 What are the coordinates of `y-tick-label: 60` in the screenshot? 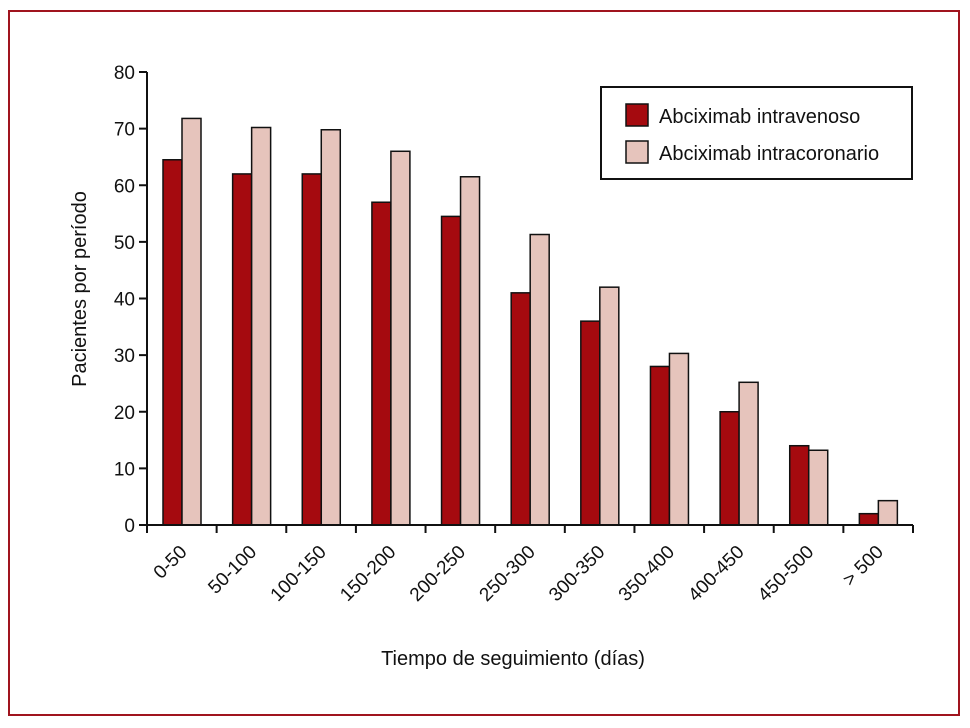 It's located at (124, 186).